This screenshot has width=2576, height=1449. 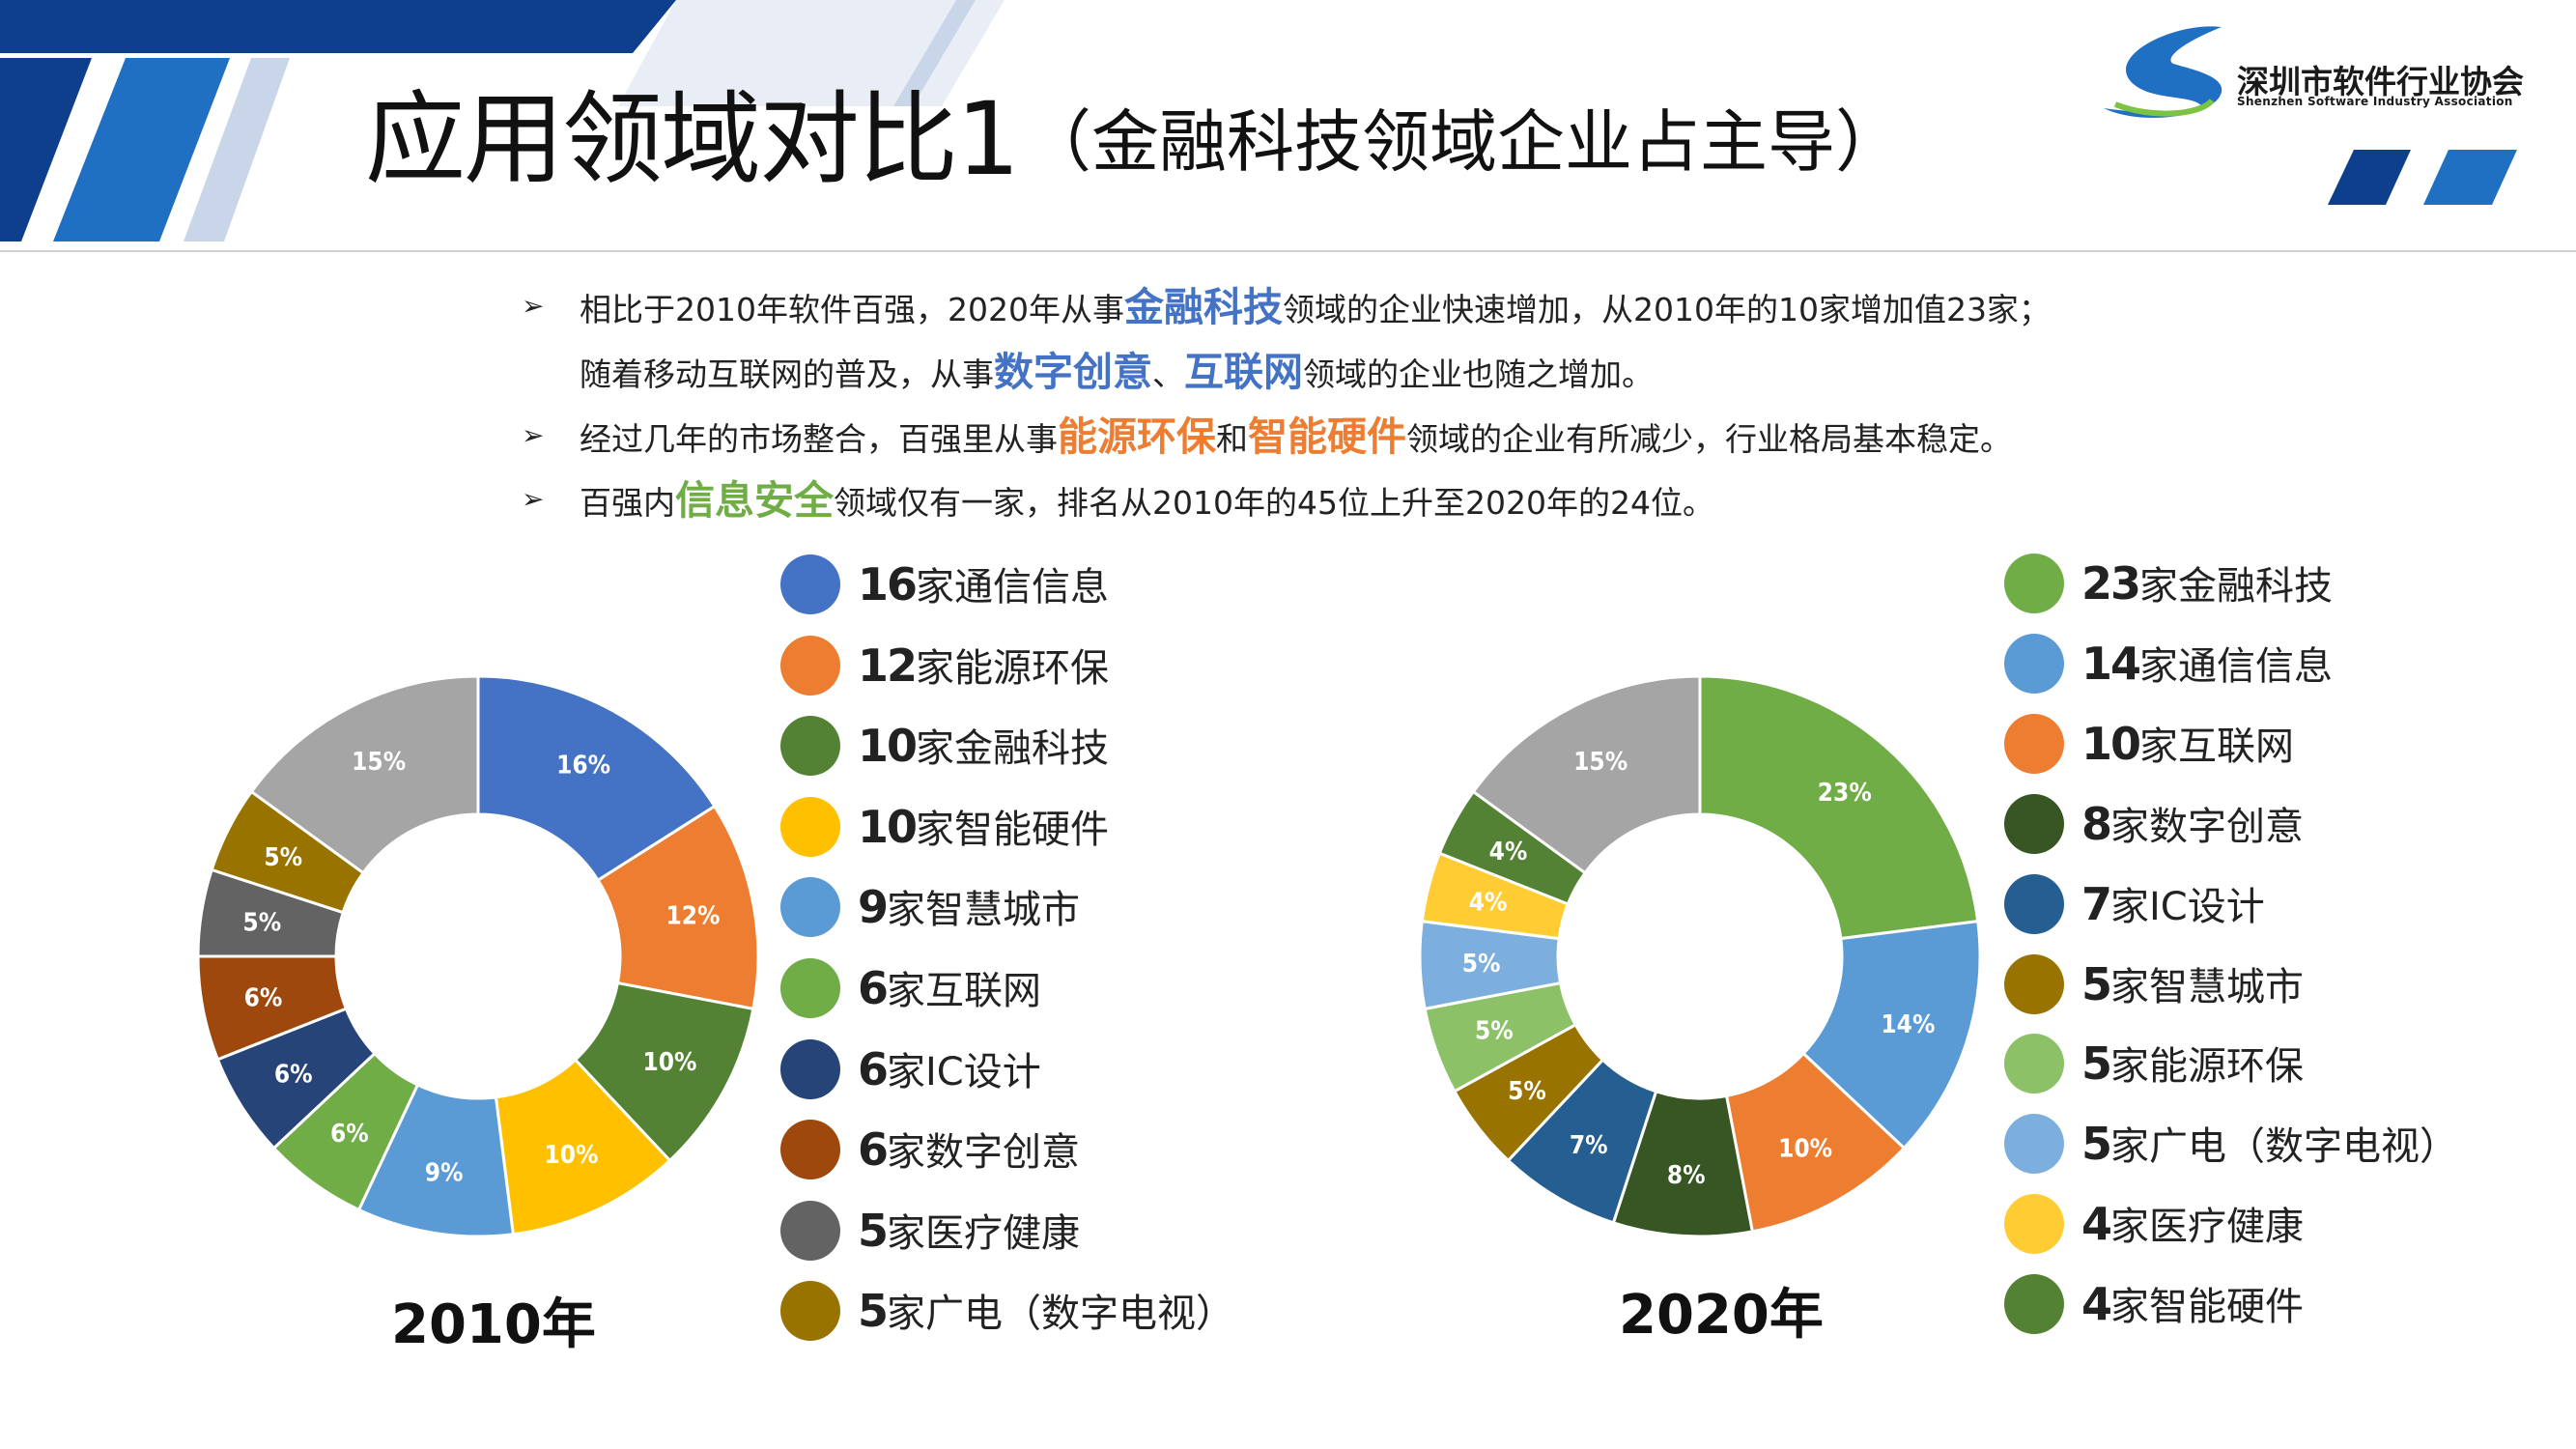 What do you see at coordinates (349, 1134) in the screenshot?
I see `slice-percent-label: 6%` at bounding box center [349, 1134].